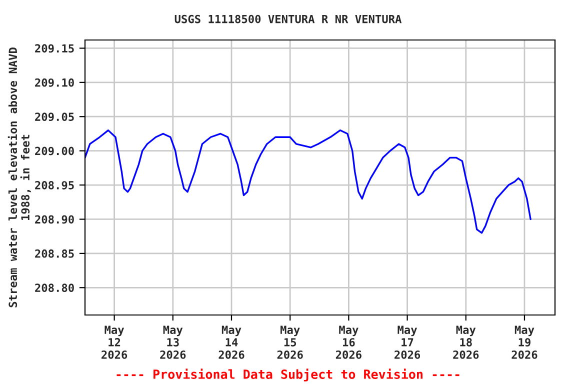 The image size is (576, 384). Describe the element at coordinates (115, 342) in the screenshot. I see `x-tick-label: May 12 2026` at that location.